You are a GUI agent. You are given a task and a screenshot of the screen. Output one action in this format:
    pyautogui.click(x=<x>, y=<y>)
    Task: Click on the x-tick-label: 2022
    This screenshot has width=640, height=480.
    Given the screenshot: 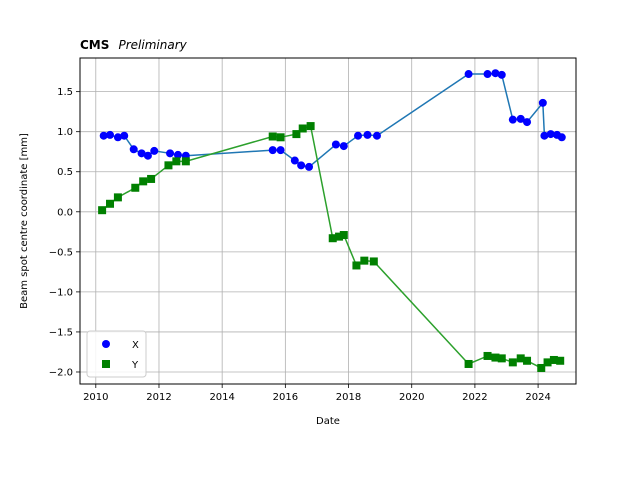 What is the action you would take?
    pyautogui.click(x=474, y=397)
    